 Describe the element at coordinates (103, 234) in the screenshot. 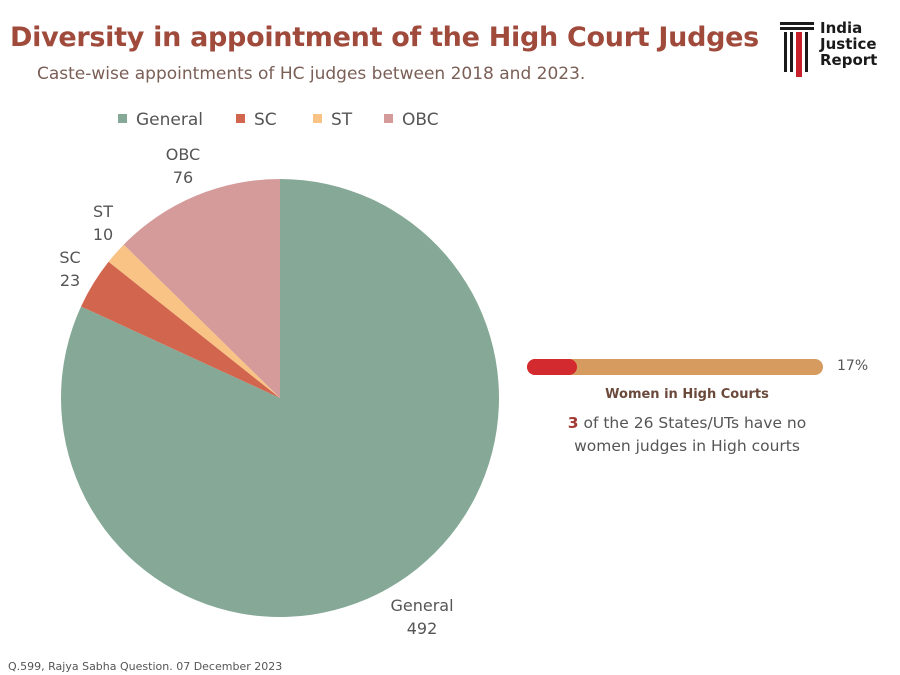

I see `slice-value-st: 10` at that location.